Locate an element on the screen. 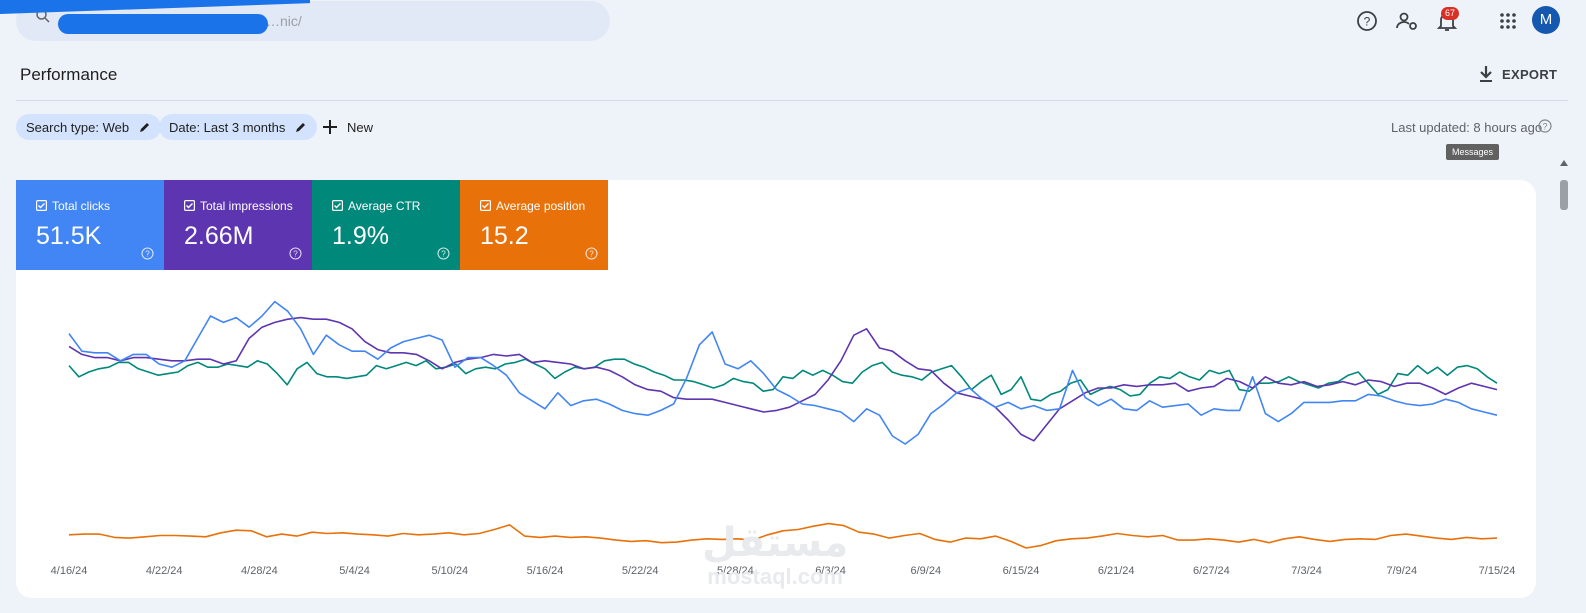  search-type-filter-chip: Search type: Web is located at coordinates (89, 127).